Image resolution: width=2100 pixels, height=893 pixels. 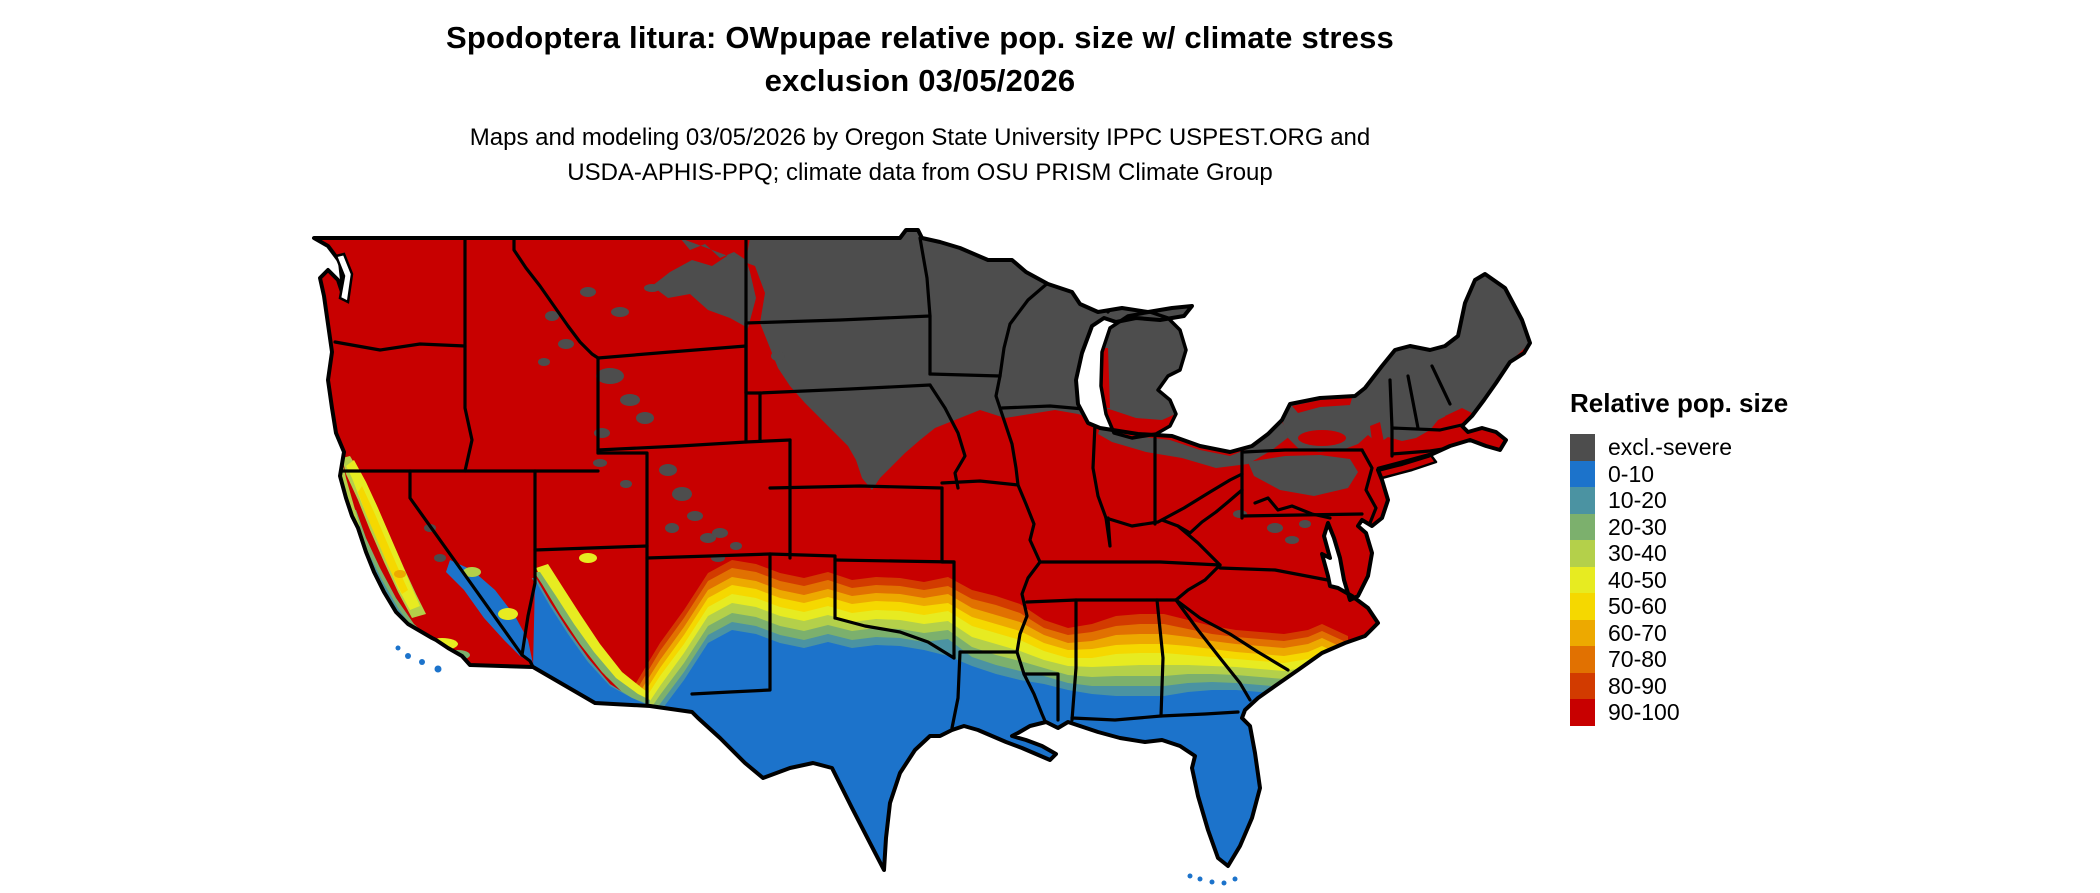 What do you see at coordinates (704, 291) in the screenshot?
I see `map-gray-montana-wedge` at bounding box center [704, 291].